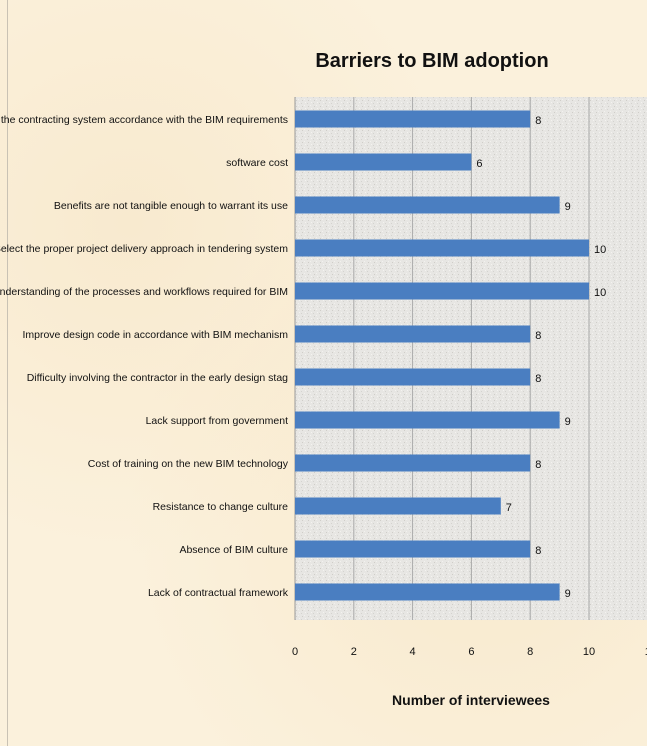 The width and height of the screenshot is (647, 746). Describe the element at coordinates (7, 373) in the screenshot. I see `left-ruler-line` at that location.